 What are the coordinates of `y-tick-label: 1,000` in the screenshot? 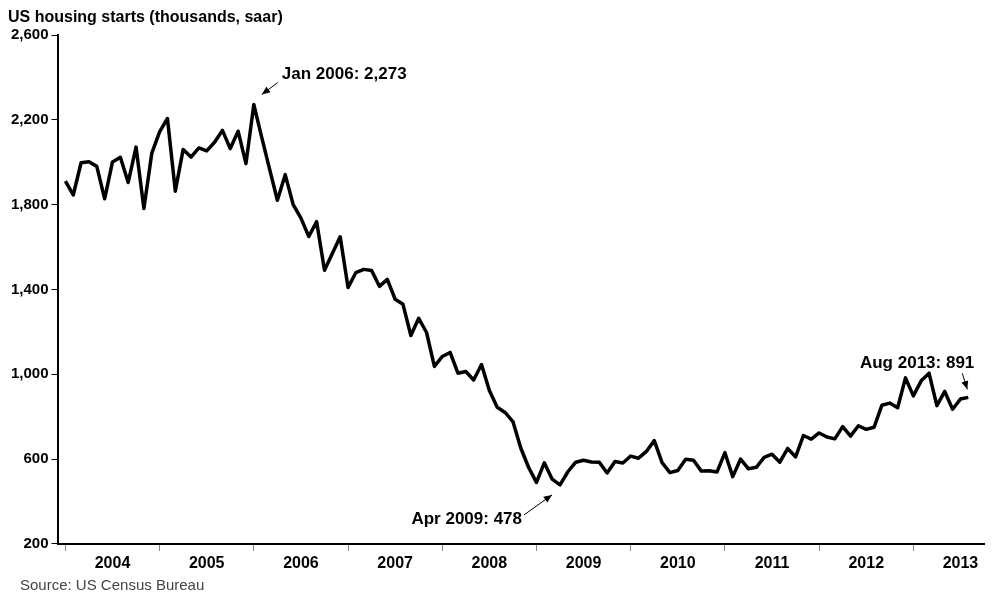 It's located at (29, 373).